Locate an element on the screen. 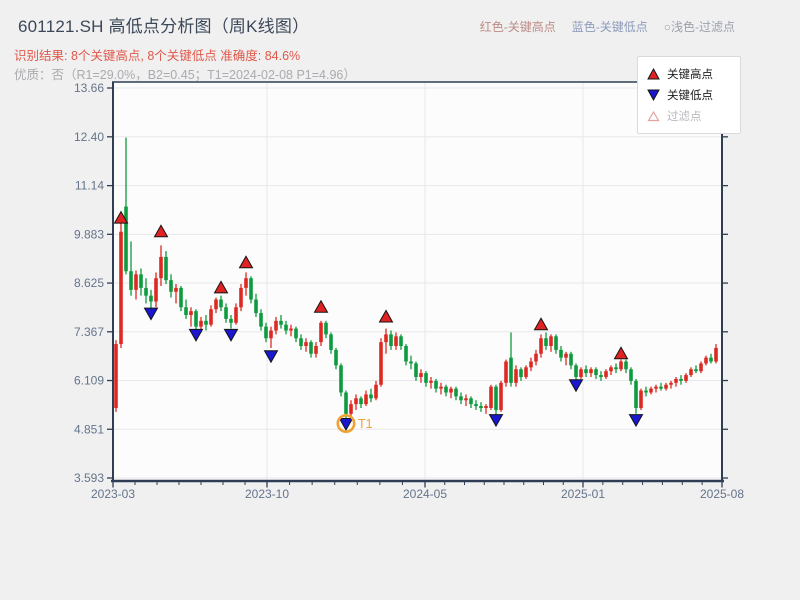 This screenshot has width=800, height=600. y-tick-label: 6.109 is located at coordinates (89, 381).